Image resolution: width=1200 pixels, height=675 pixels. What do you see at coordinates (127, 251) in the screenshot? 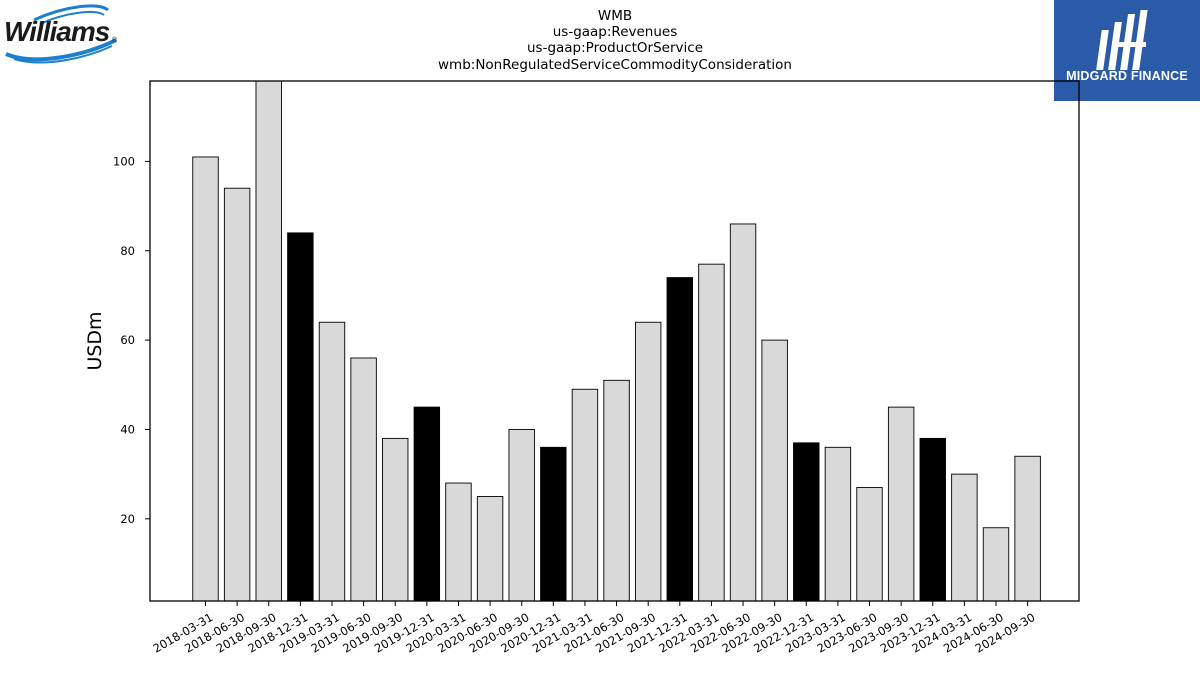
I see `y-tick-label-80: 80` at bounding box center [127, 251].